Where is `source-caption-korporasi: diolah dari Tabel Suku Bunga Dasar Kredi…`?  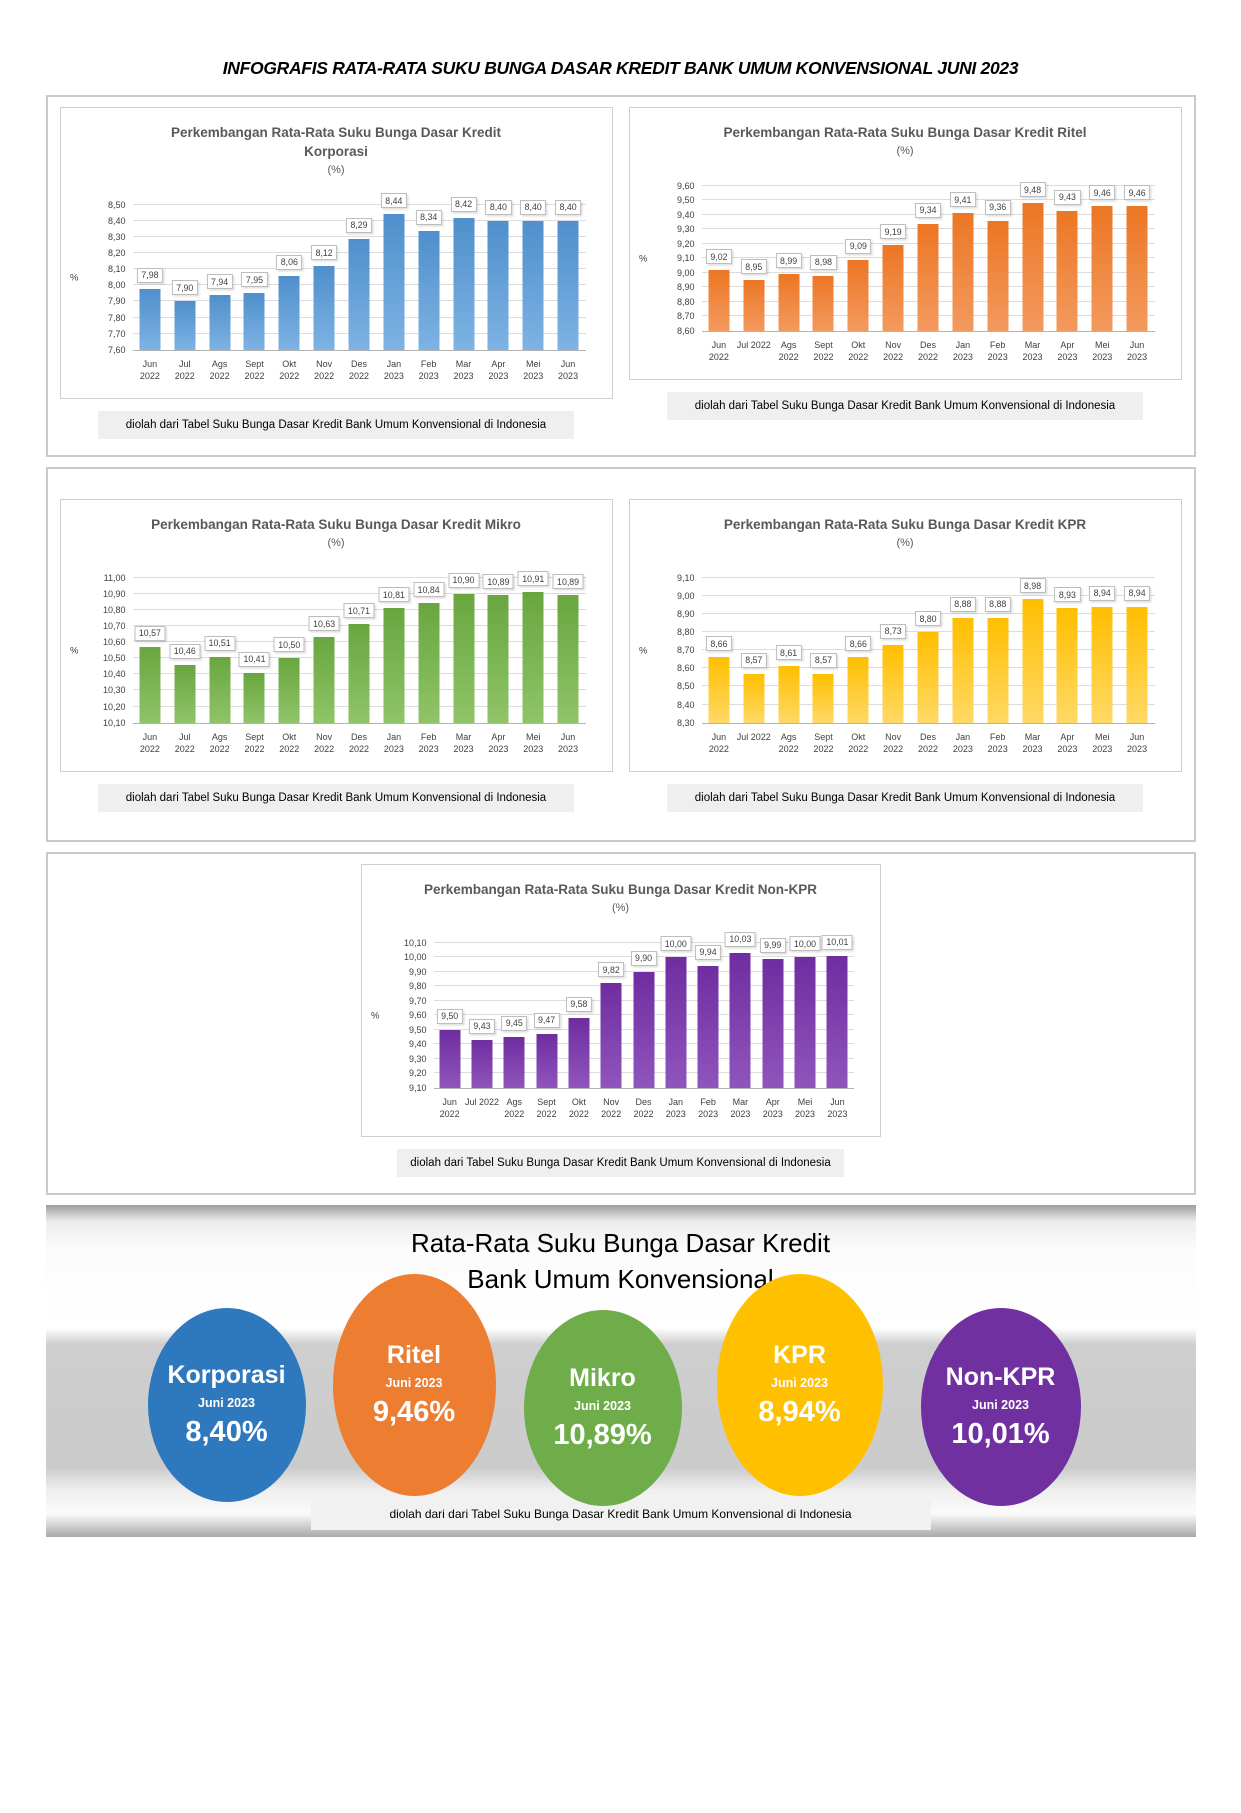 source-caption-korporasi: diolah dari Tabel Suku Bunga Dasar Kredi… is located at coordinates (336, 424).